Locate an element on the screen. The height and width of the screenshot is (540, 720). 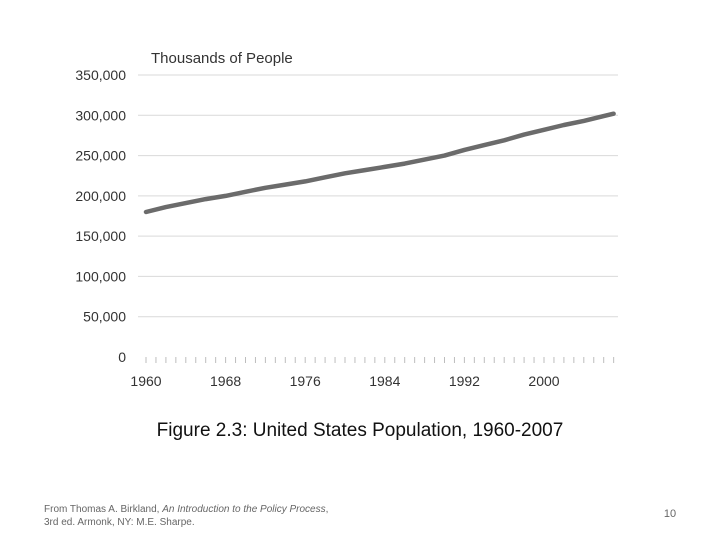
y-tick-label: 100,000 is located at coordinates (100, 276).